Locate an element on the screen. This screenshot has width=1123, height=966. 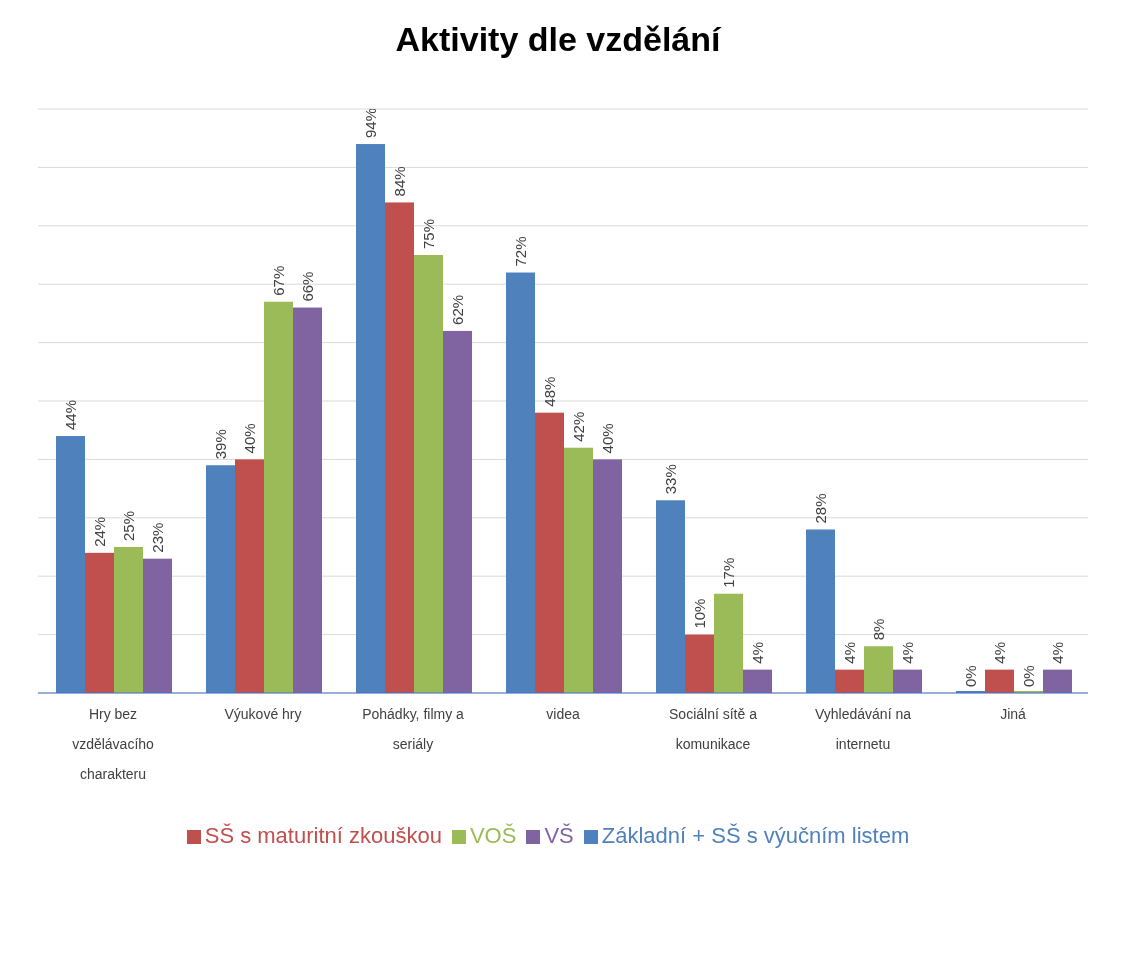
legend-label: SŠ s maturitní zkouškou is located at coordinates (323, 835).